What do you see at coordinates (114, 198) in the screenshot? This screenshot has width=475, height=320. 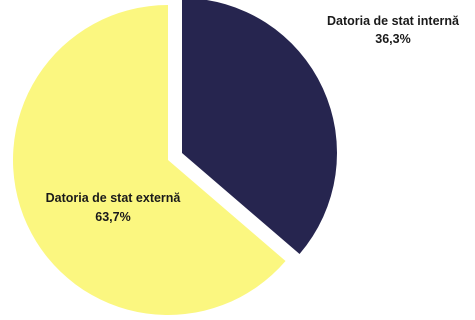 I see `slice-label-external-name: Datoria de stat externă` at bounding box center [114, 198].